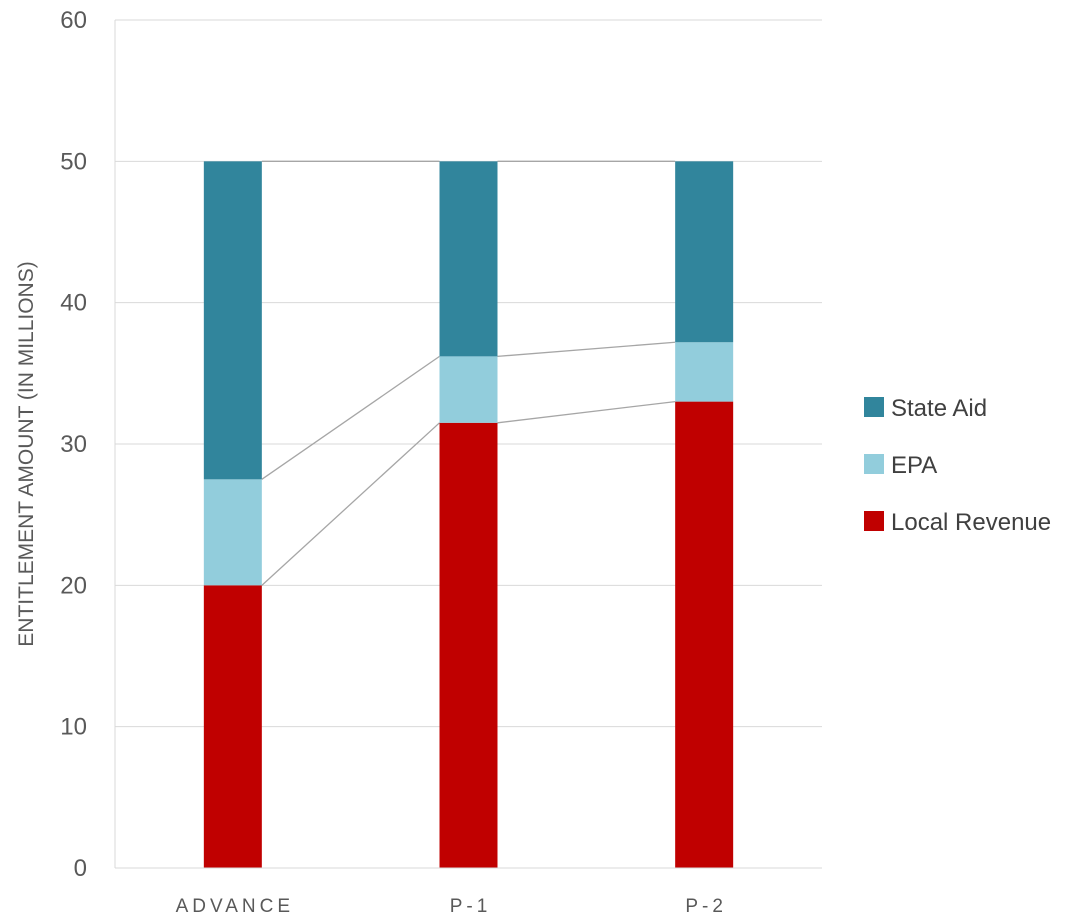 This screenshot has height=917, width=1081. What do you see at coordinates (957, 465) in the screenshot?
I see `legend: State Aid EPA Local Revenue` at bounding box center [957, 465].